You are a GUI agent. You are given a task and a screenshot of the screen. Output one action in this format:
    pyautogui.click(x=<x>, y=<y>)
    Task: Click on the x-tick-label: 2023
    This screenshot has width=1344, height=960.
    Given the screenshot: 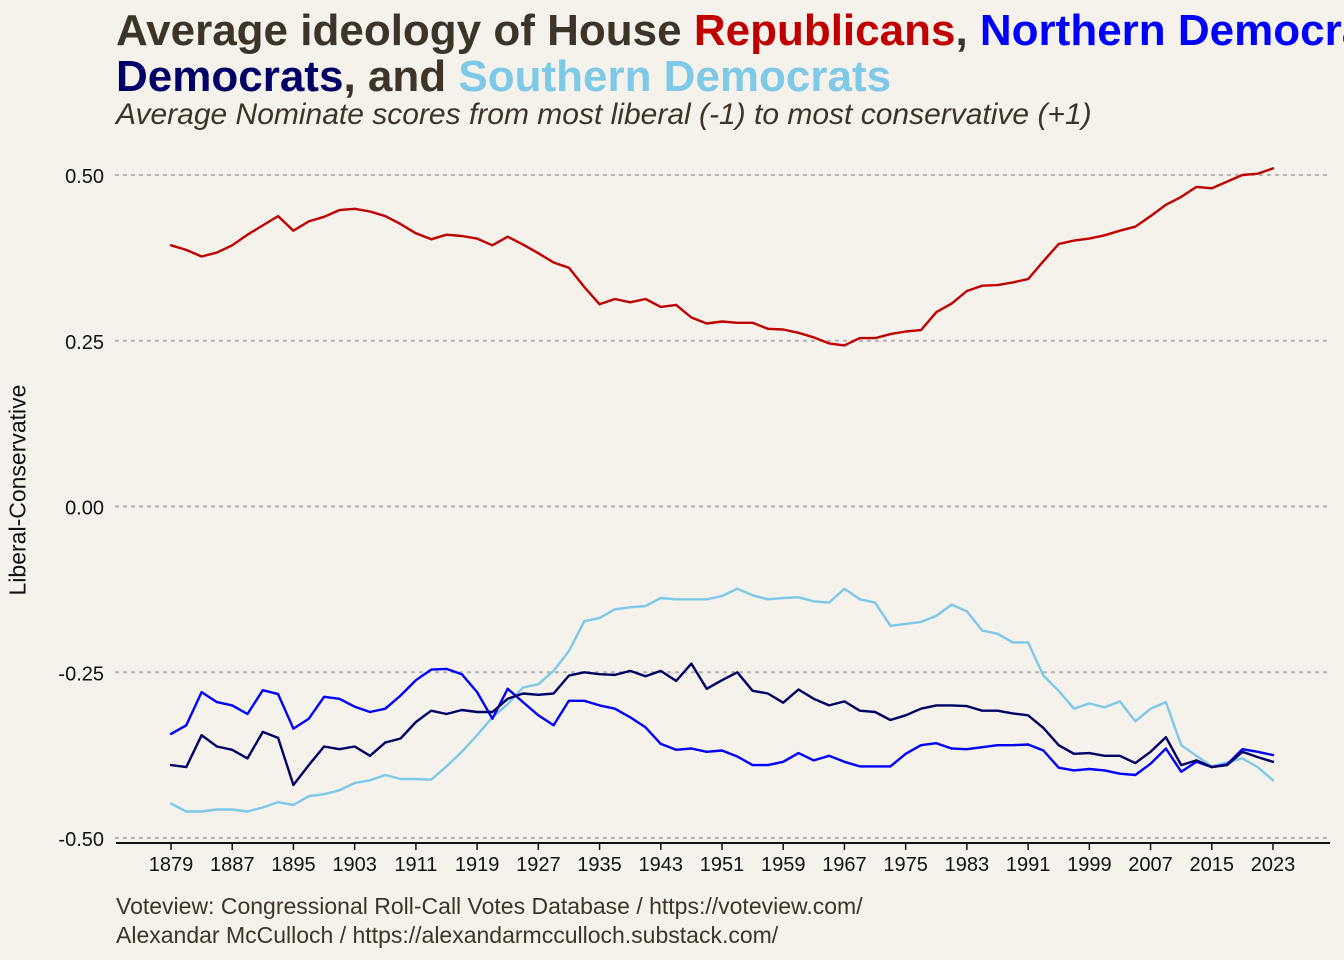 What is the action you would take?
    pyautogui.click(x=1273, y=865)
    